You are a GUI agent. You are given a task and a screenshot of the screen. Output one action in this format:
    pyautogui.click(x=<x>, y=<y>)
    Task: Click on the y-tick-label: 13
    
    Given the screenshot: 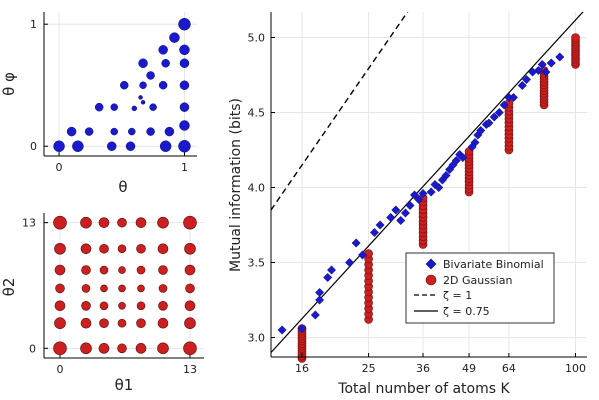 What is the action you would take?
    pyautogui.click(x=29, y=223)
    